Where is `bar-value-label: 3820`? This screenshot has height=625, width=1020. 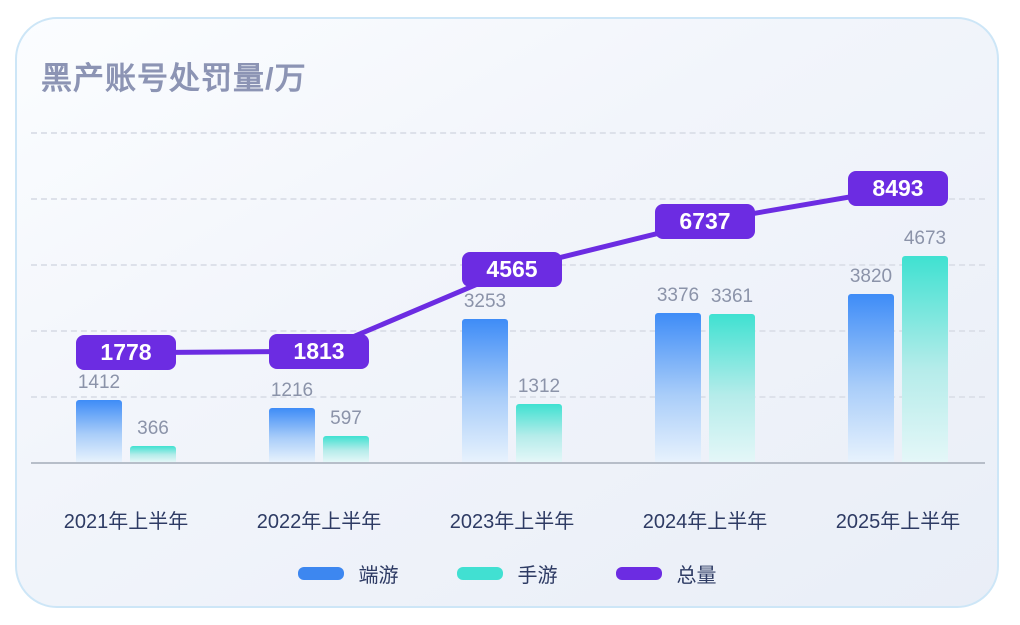
bar-value-label: 3820 is located at coordinates (871, 276).